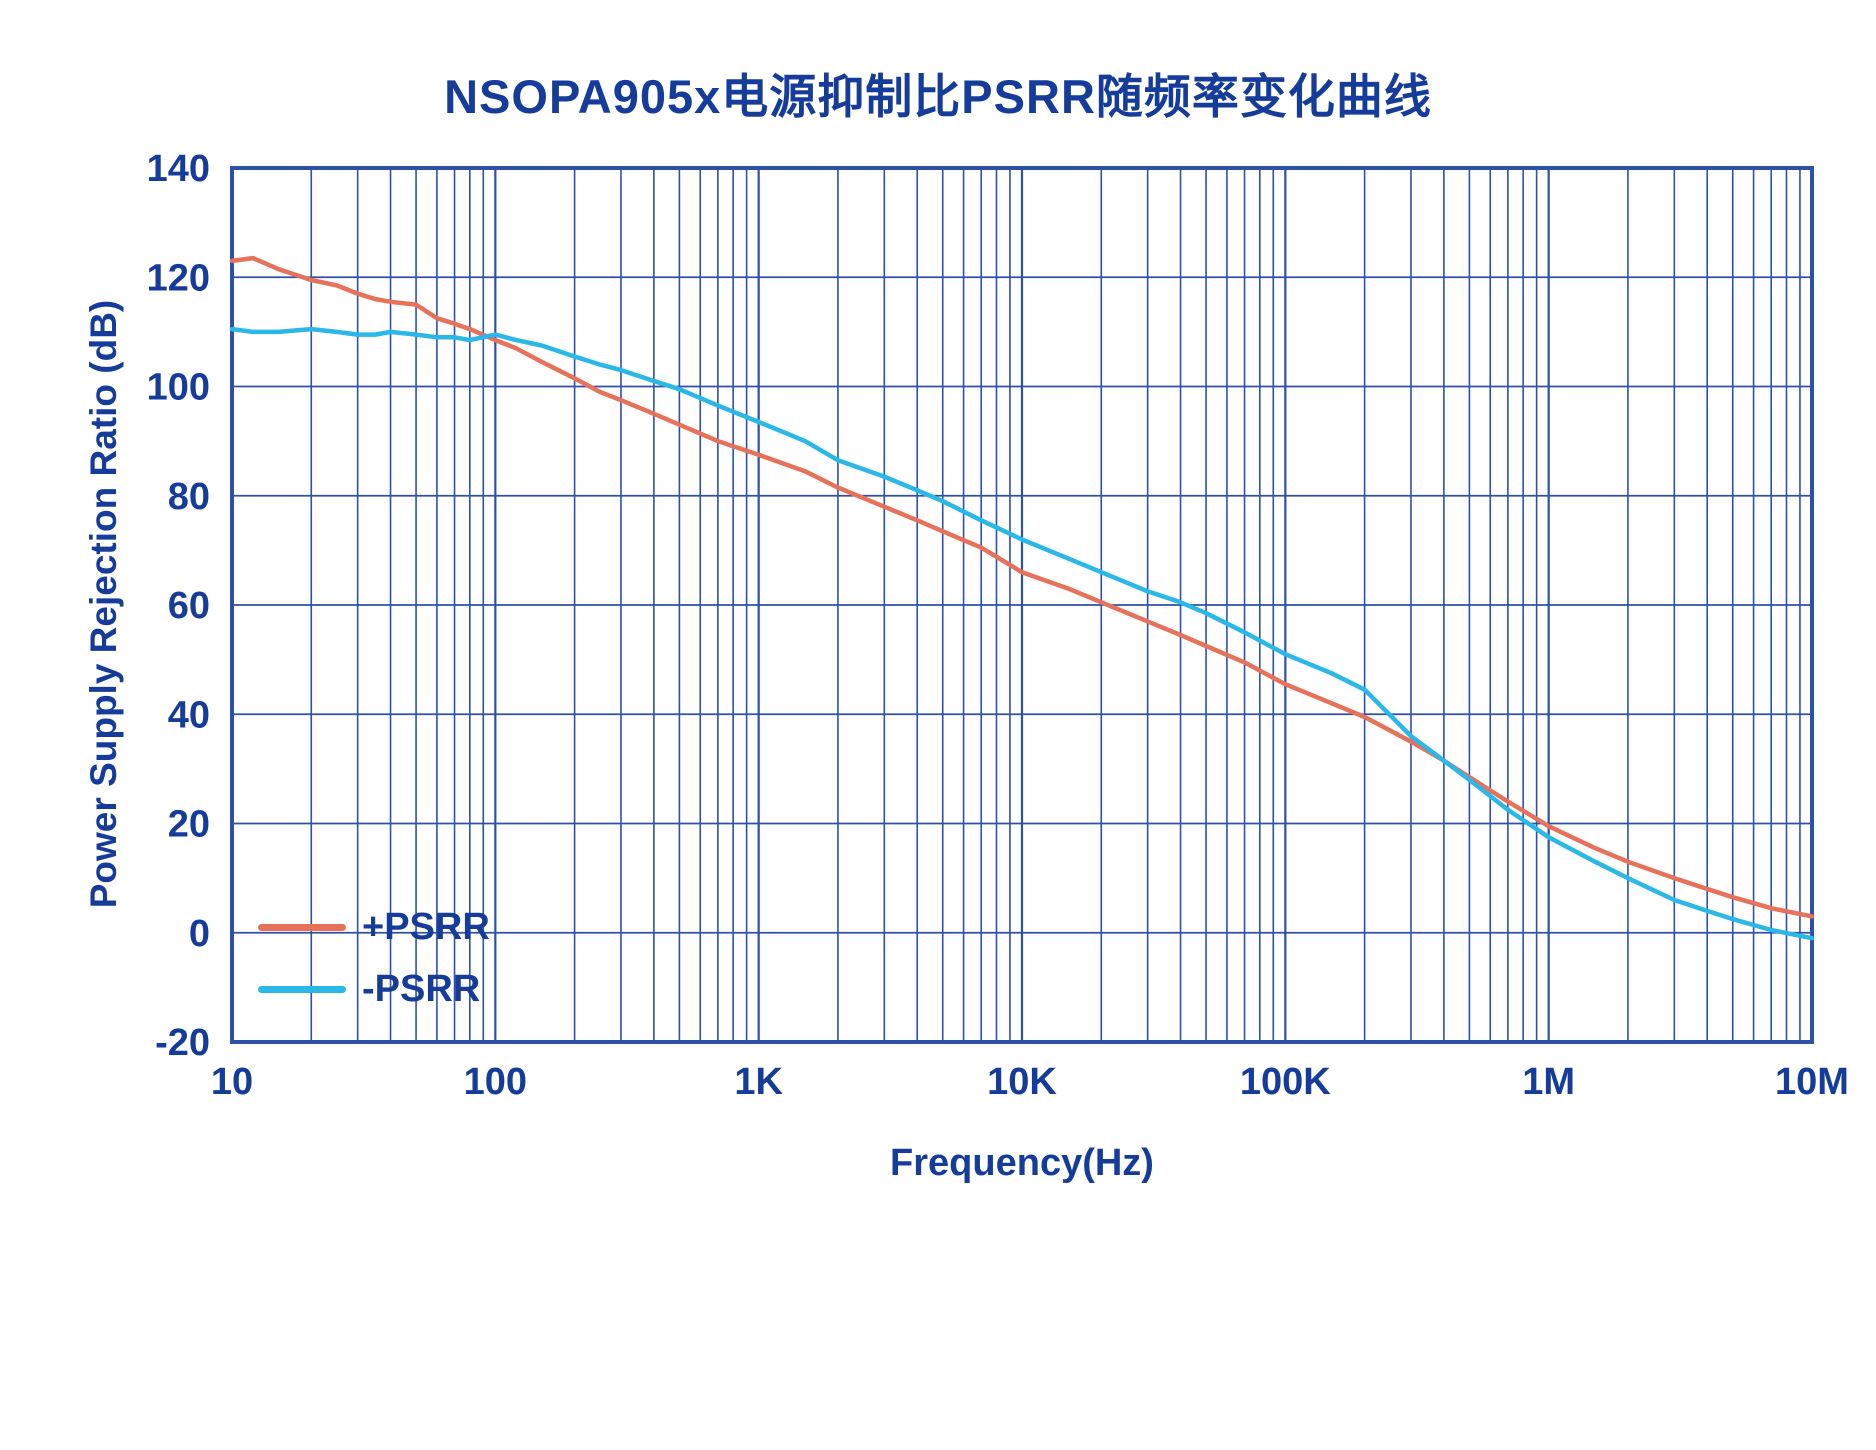 This screenshot has width=1876, height=1450. What do you see at coordinates (1022, 1163) in the screenshot?
I see `x-axis-label: Frequency(Hz)` at bounding box center [1022, 1163].